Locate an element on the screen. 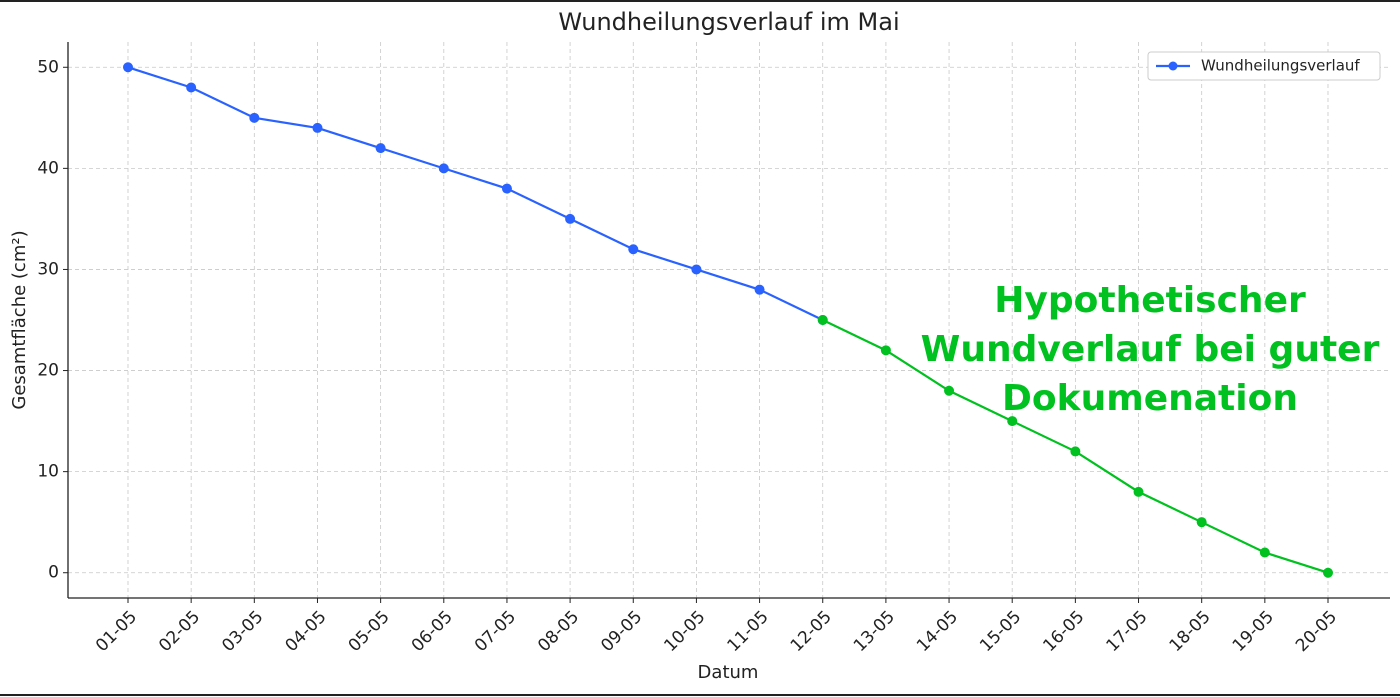  y-tick-label: 10 is located at coordinates (48, 472).